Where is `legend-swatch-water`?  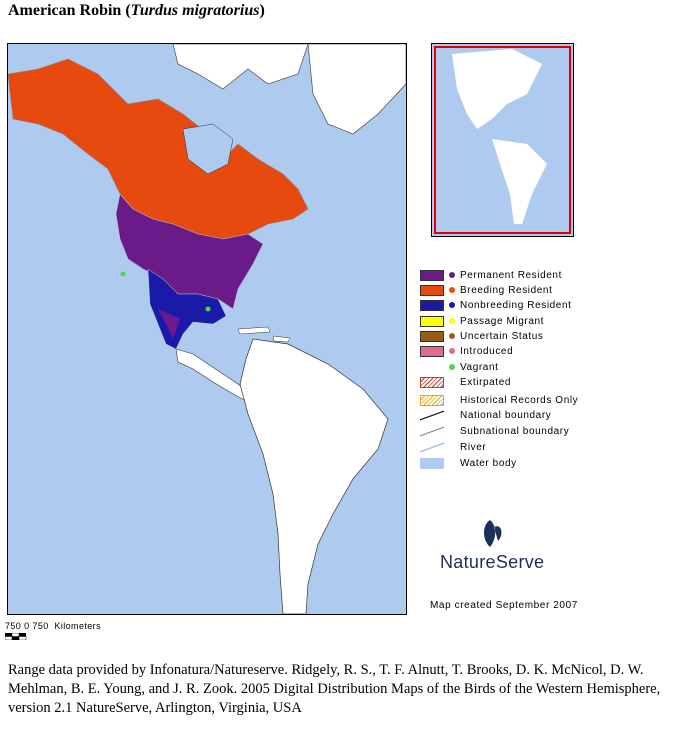 legend-swatch-water is located at coordinates (432, 463).